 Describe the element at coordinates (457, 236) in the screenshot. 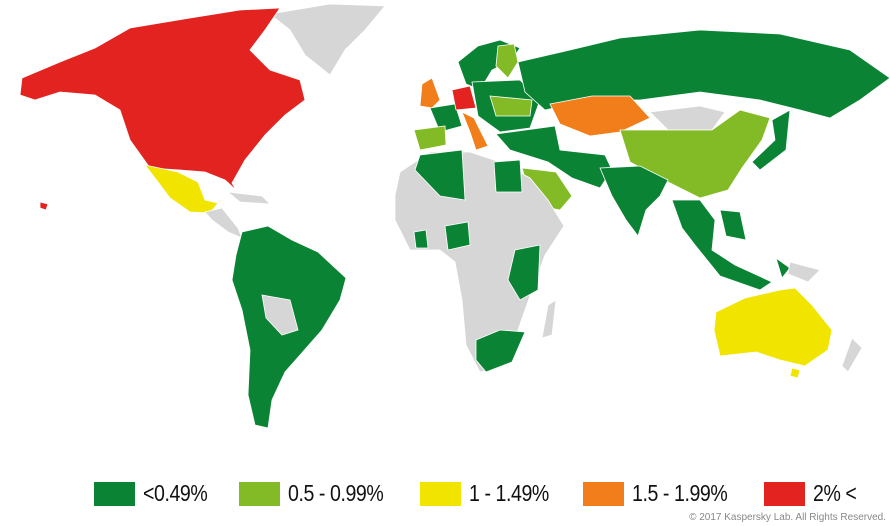

I see `nigeria` at that location.